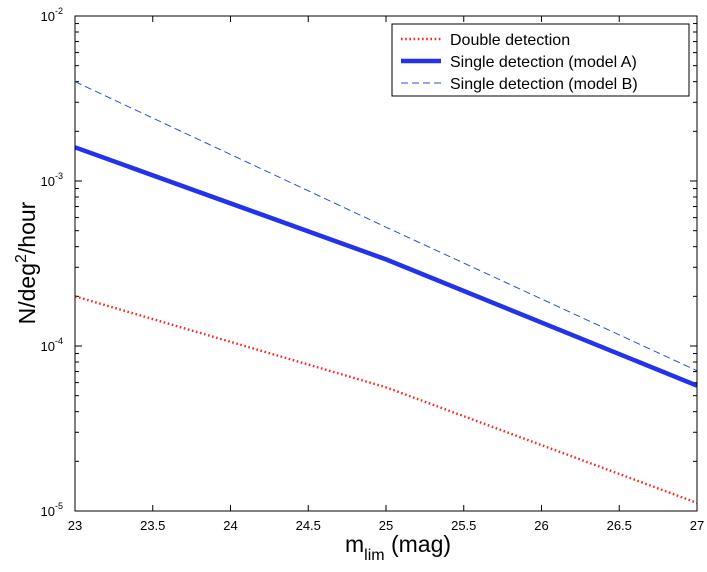 Image resolution: width=707 pixels, height=572 pixels. I want to click on y-tick-label: 10⁻³, so click(52, 180).